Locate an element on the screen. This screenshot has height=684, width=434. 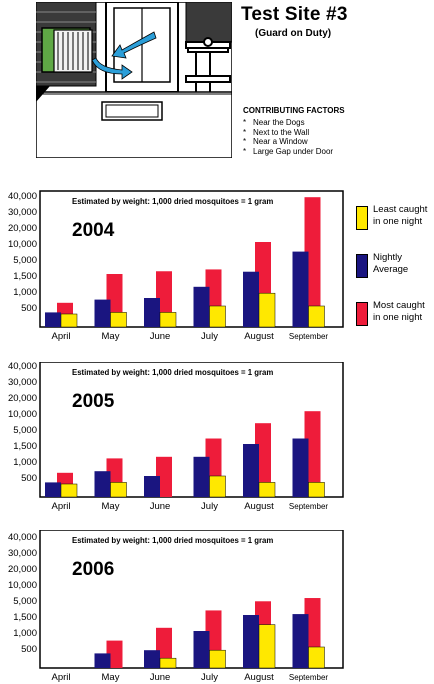
legend-item-least: Least caught in one night is located at coordinates (395, 219).